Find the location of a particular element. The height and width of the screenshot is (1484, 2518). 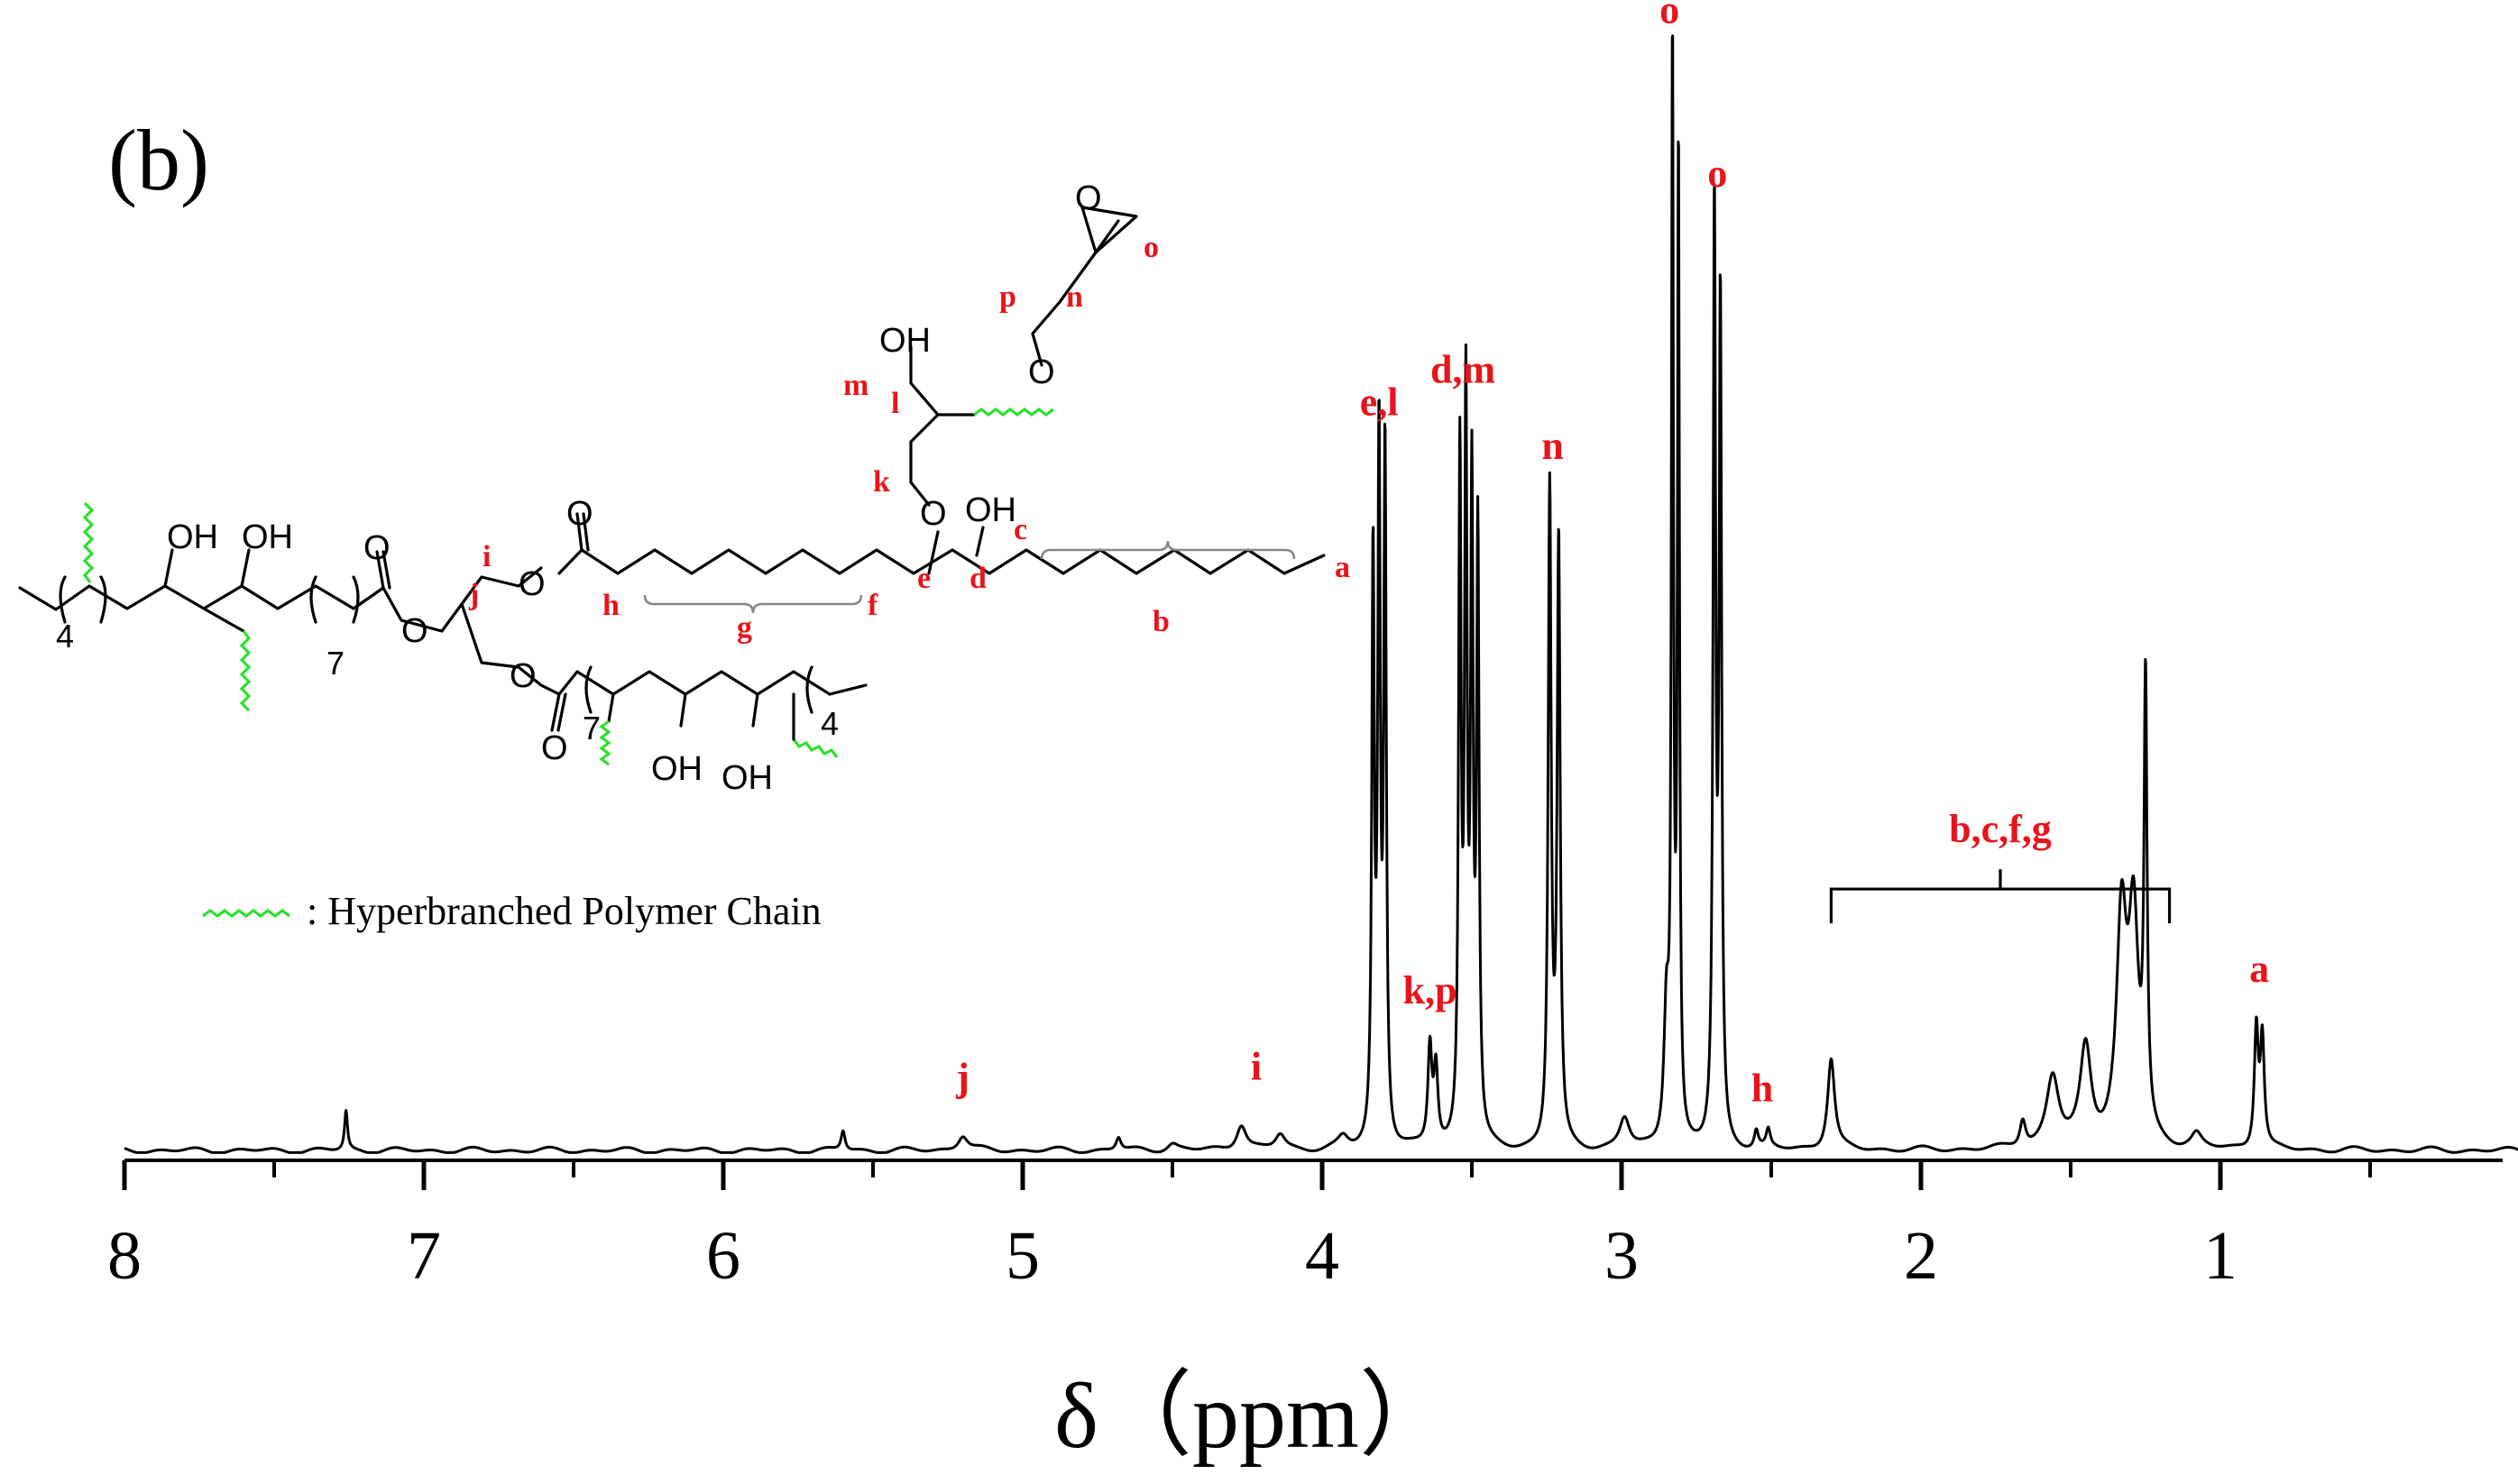

atom-o-left-ester: O is located at coordinates (414, 631).